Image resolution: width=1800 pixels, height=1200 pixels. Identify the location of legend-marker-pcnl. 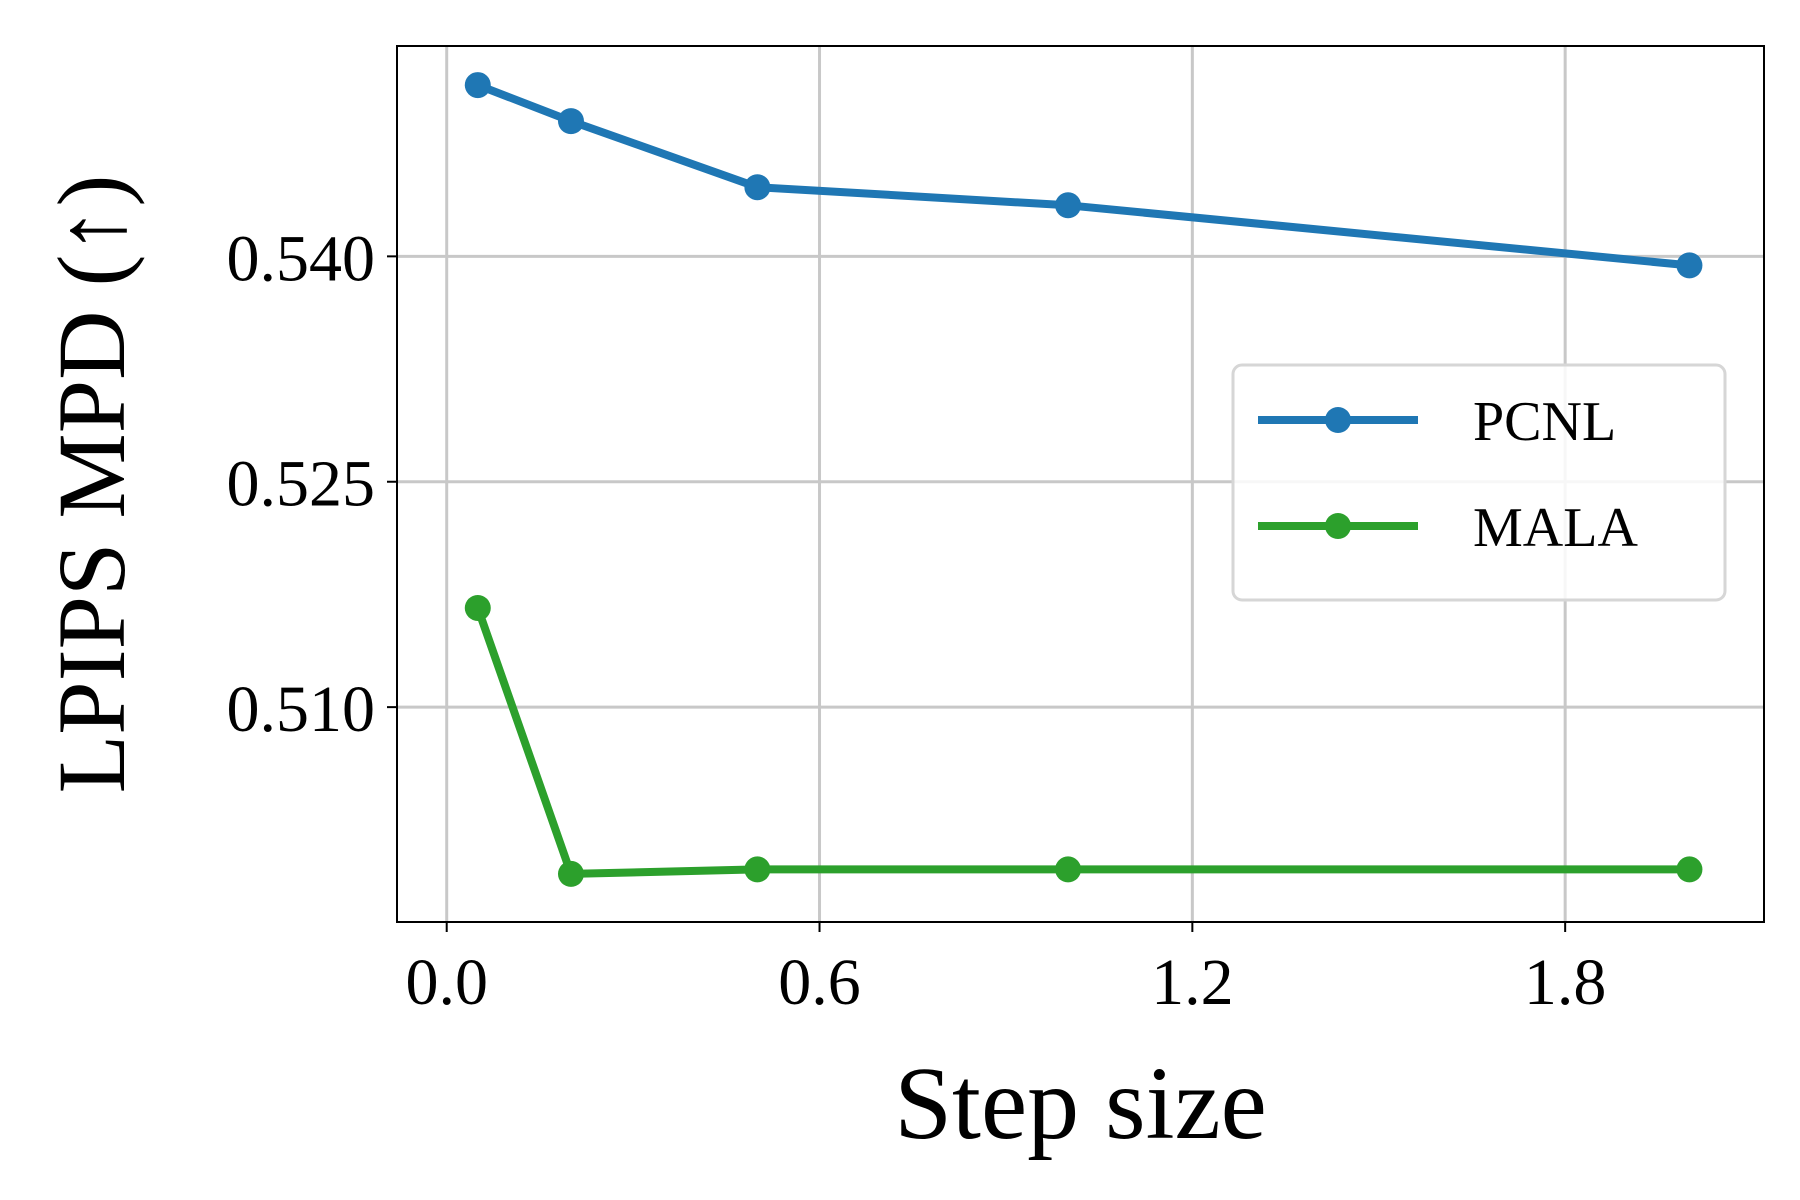
(1338, 420).